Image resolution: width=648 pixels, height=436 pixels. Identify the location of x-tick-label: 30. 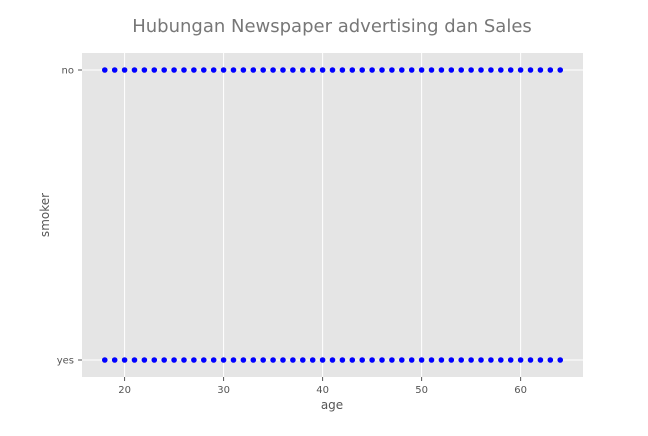
(223, 390).